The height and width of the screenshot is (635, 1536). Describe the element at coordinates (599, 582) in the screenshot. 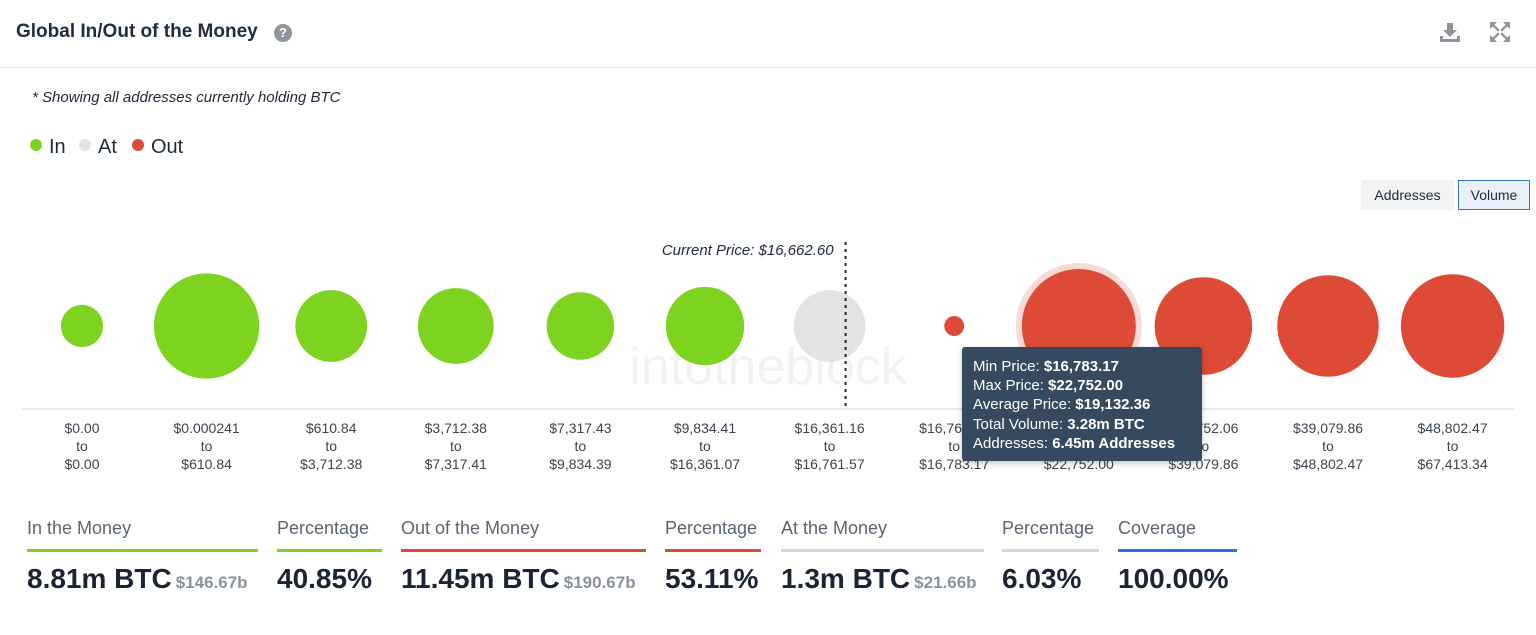

I see `stat-out-usd: $190.67b` at that location.